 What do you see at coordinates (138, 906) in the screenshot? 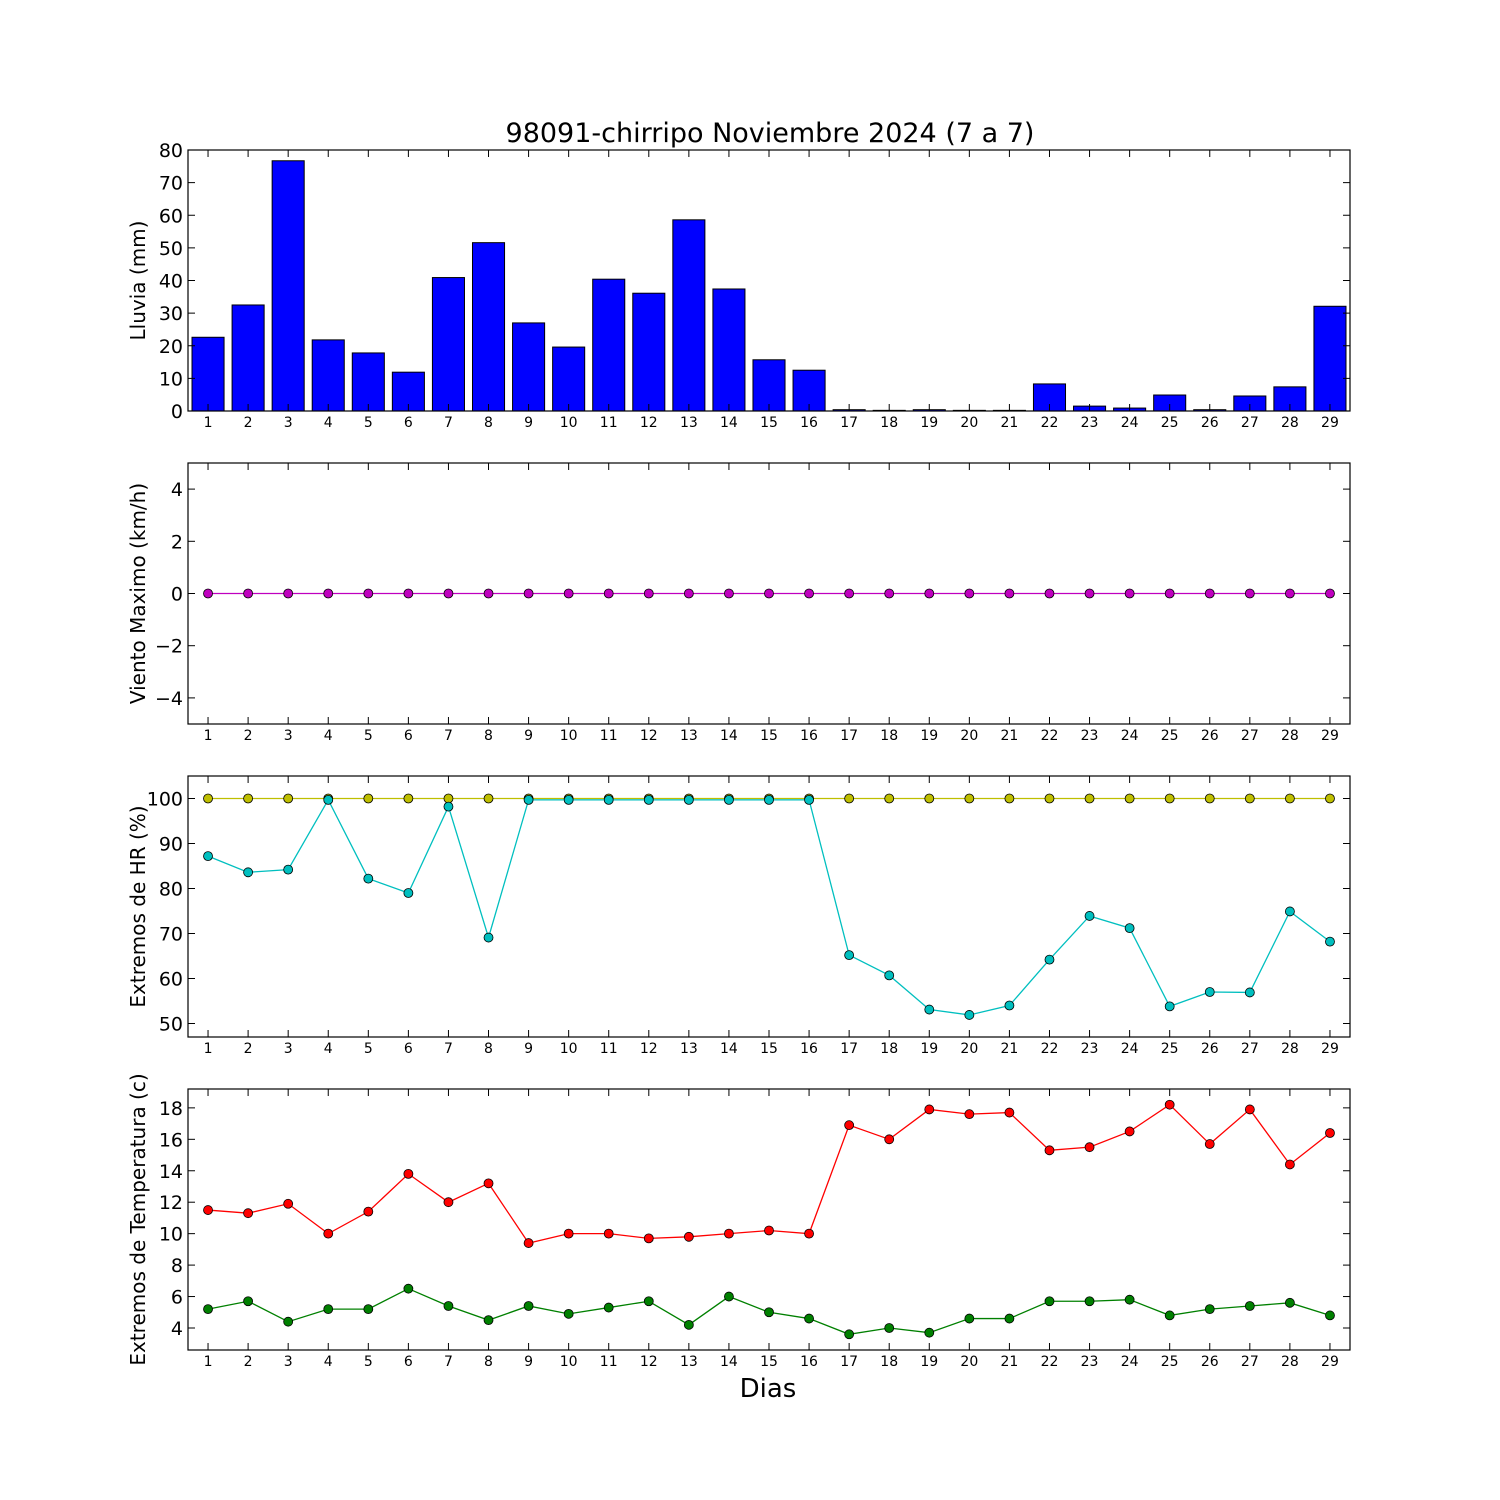
I see `y-axis-label: Extremos de HR (%)` at bounding box center [138, 906].